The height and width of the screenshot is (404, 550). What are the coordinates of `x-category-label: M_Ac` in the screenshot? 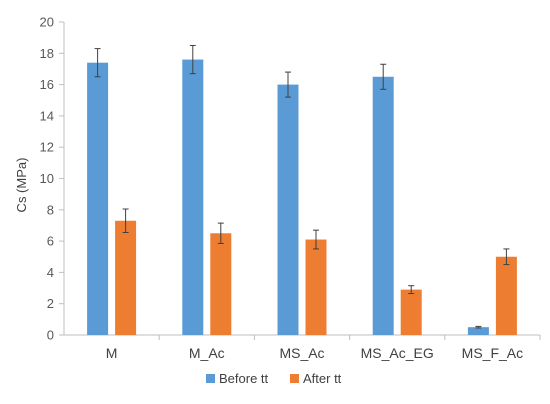 It's located at (207, 353).